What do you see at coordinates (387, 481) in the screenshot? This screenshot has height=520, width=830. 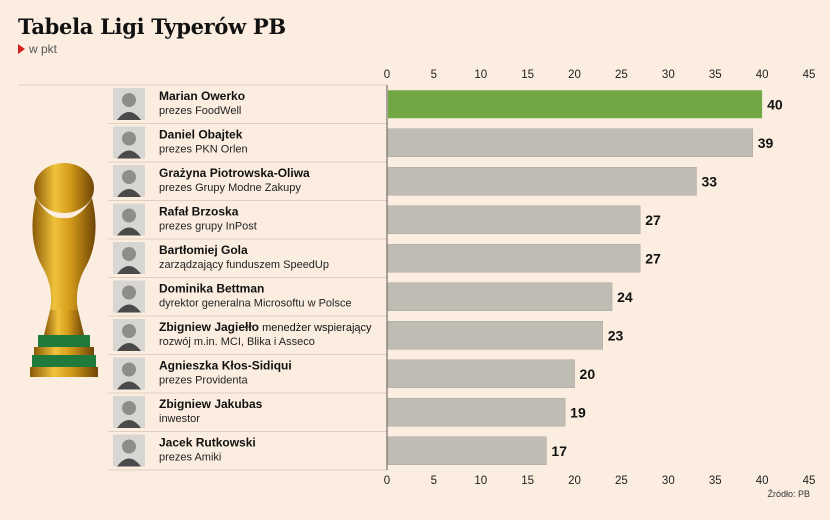 I see `axis-tick-label-bottom: 0` at bounding box center [387, 481].